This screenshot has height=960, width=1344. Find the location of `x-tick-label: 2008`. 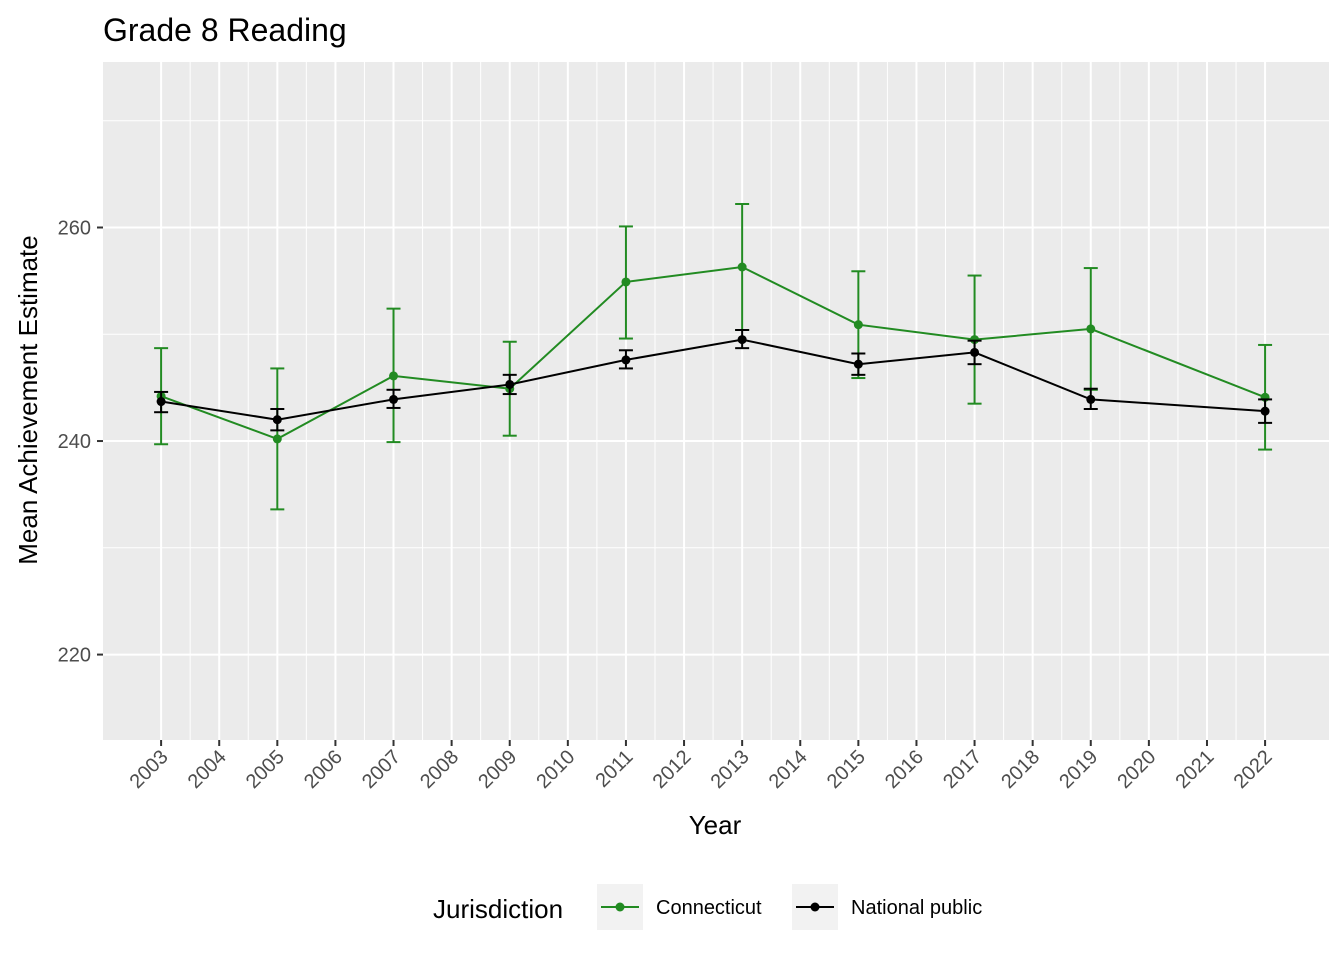

x-tick-label: 2008 is located at coordinates (439, 769).